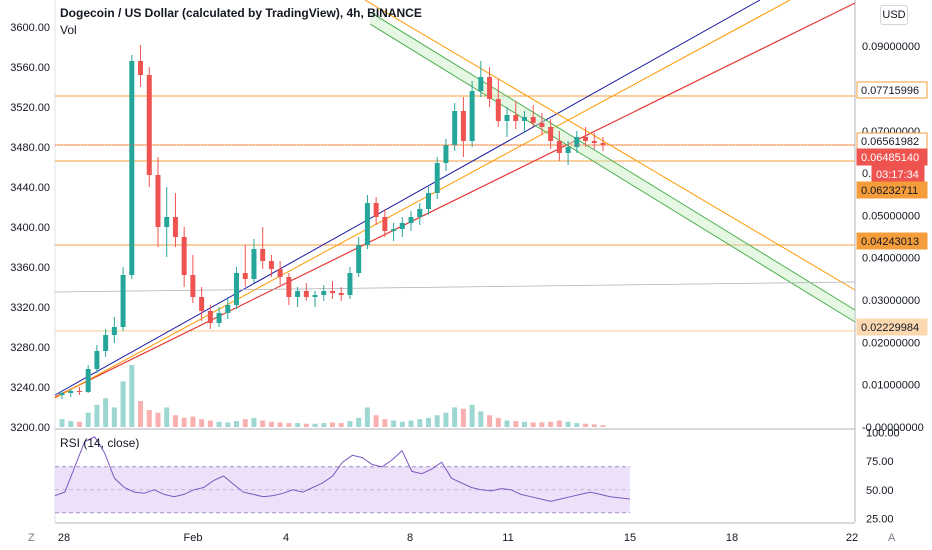 The height and width of the screenshot is (550, 932). What do you see at coordinates (30, 268) in the screenshot?
I see `left-axis-tick: 3360.00` at bounding box center [30, 268].